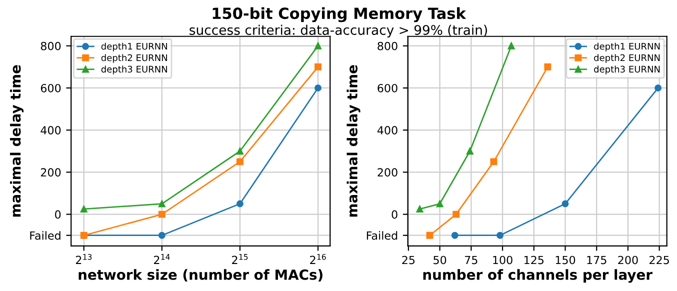 The width and height of the screenshot is (677, 291). What do you see at coordinates (566, 260) in the screenshot?
I see `x-tick-label: 150` at bounding box center [566, 260].